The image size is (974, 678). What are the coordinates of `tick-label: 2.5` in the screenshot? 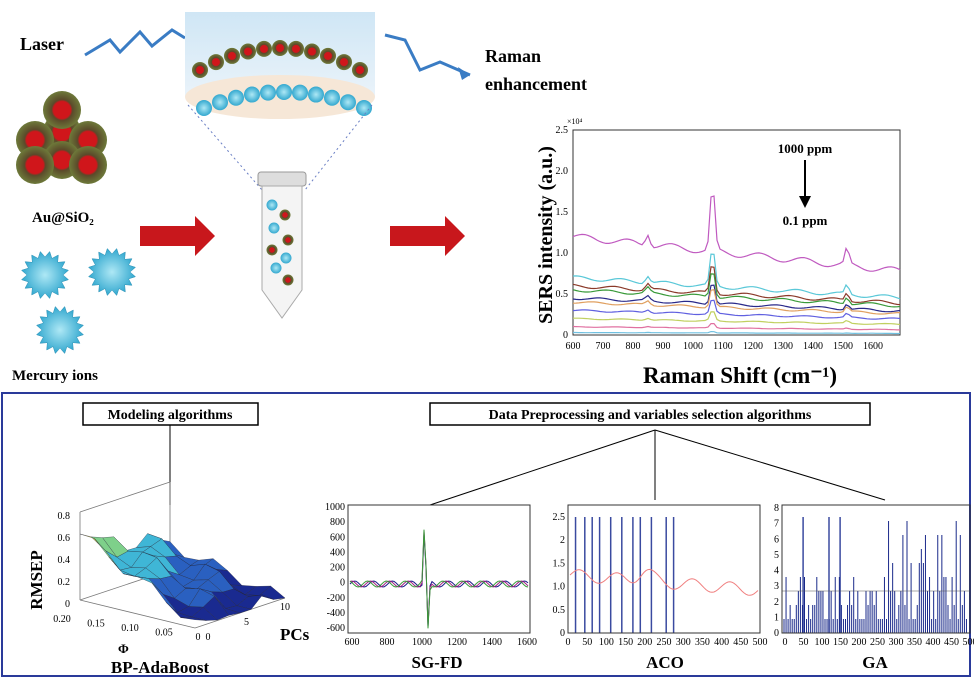 It's located at (562, 130).